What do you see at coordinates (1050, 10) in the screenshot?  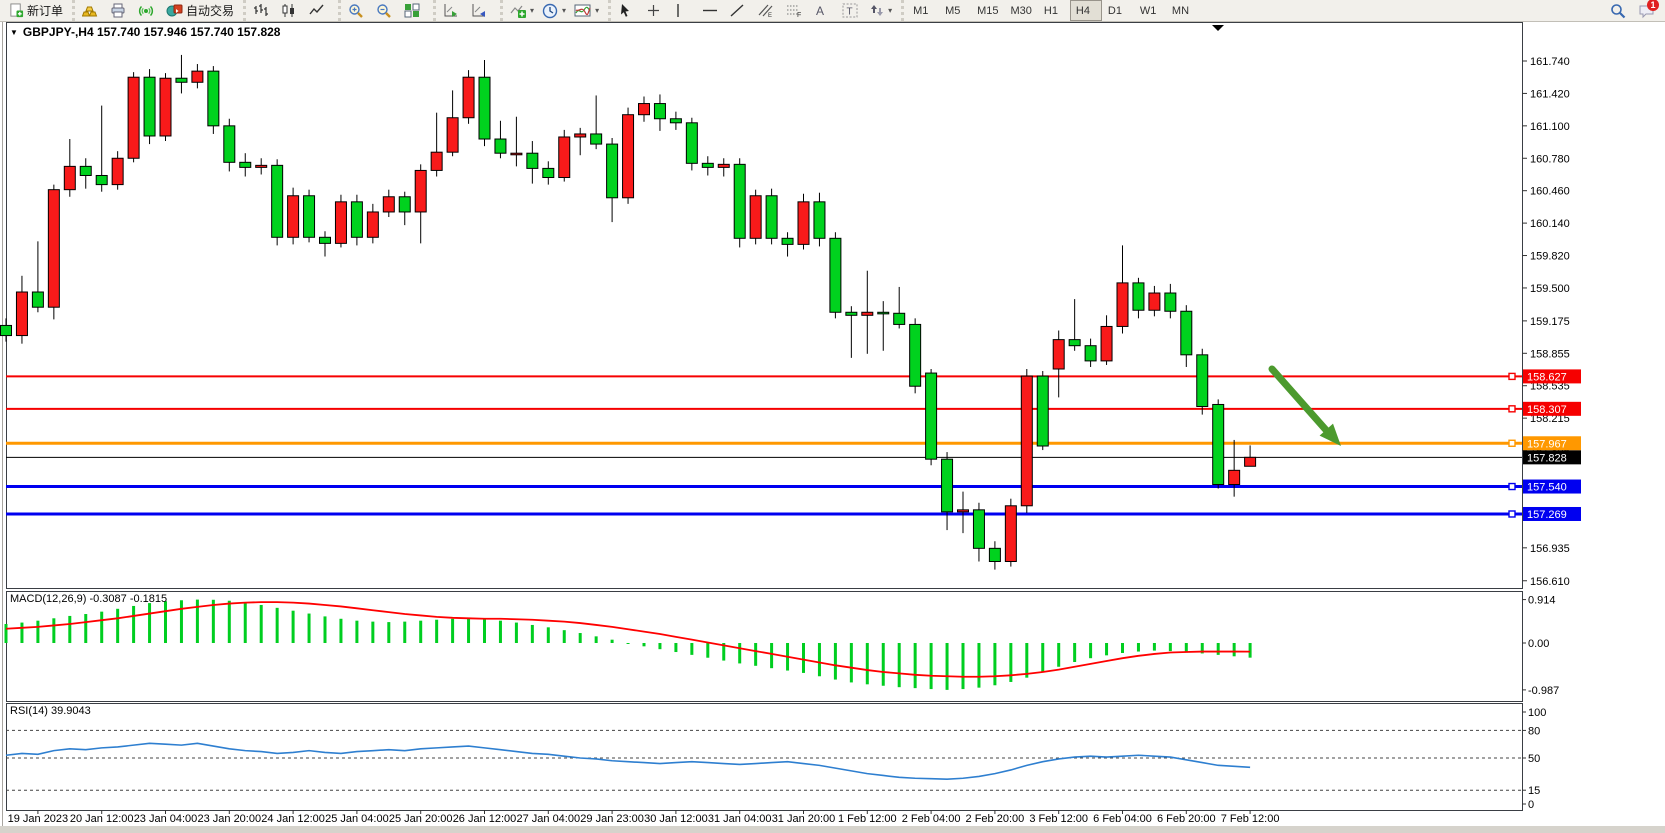 I see `timeframe-h1-button: H1` at bounding box center [1050, 10].